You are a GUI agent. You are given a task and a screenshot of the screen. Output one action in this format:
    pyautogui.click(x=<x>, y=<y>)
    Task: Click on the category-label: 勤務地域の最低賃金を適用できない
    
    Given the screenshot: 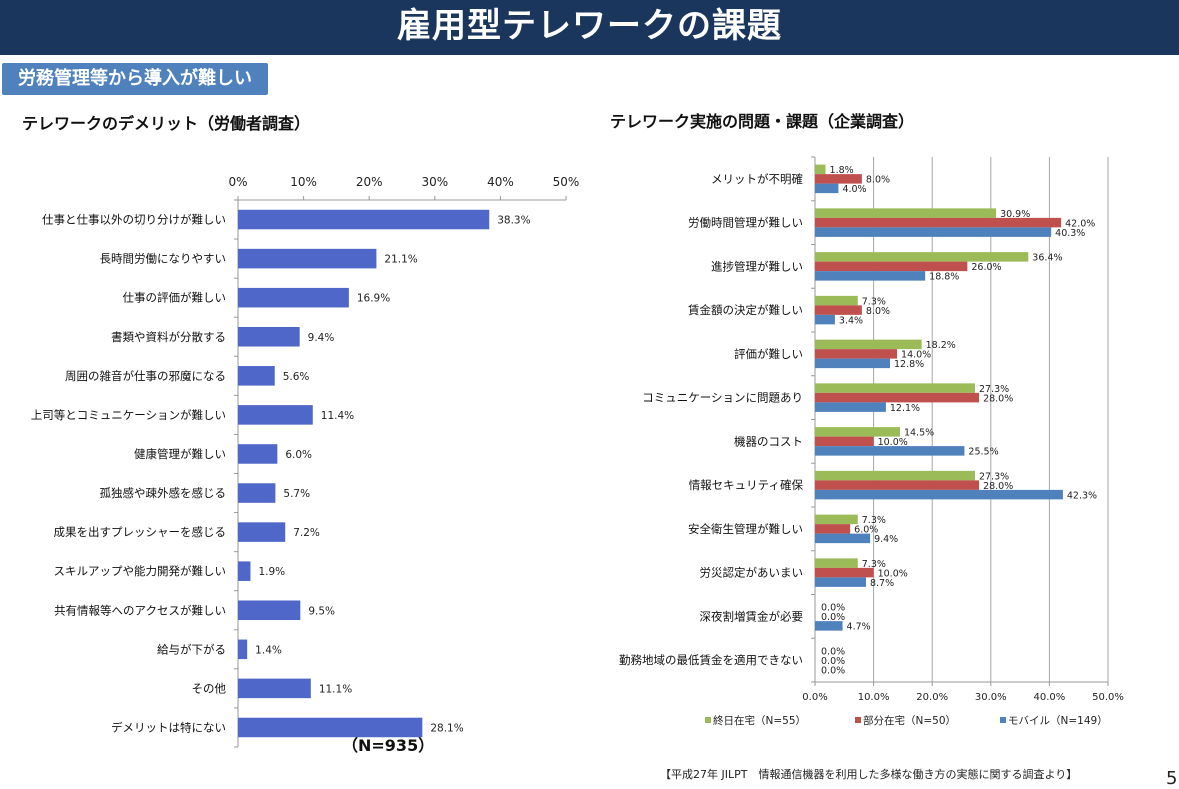 What is the action you would take?
    pyautogui.click(x=711, y=660)
    